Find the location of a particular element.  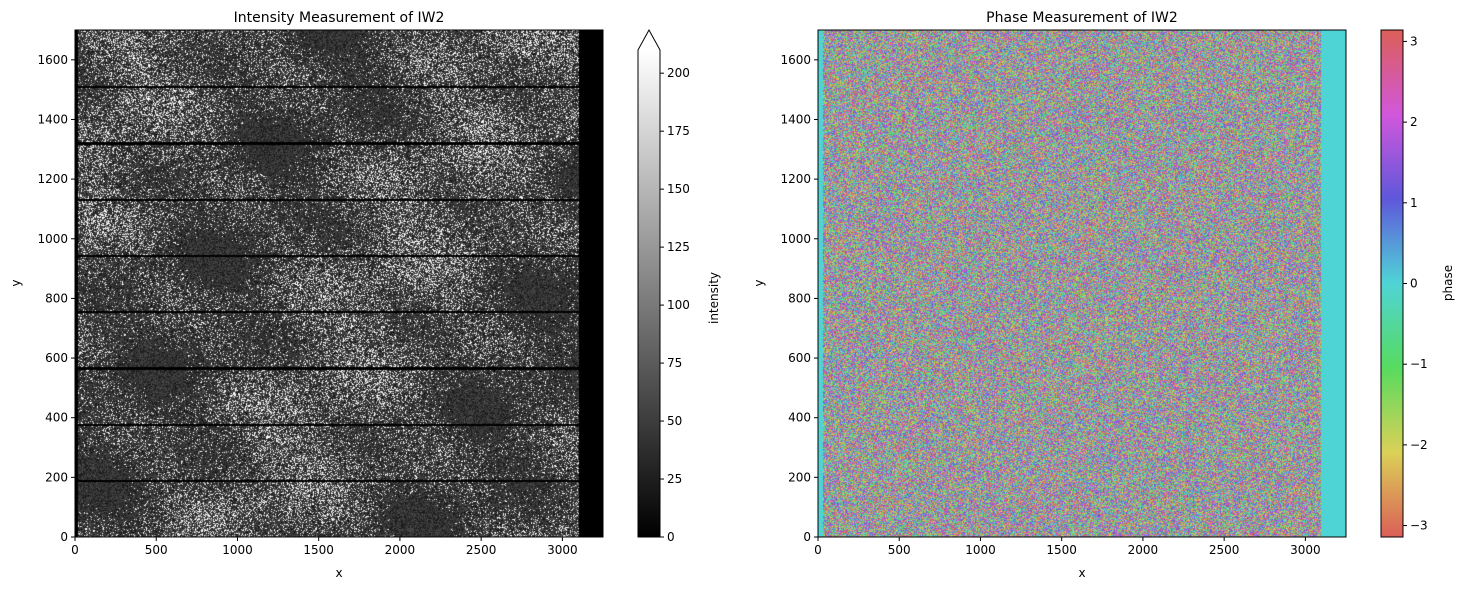

phase-ytick-label: 1600 is located at coordinates (795, 60).